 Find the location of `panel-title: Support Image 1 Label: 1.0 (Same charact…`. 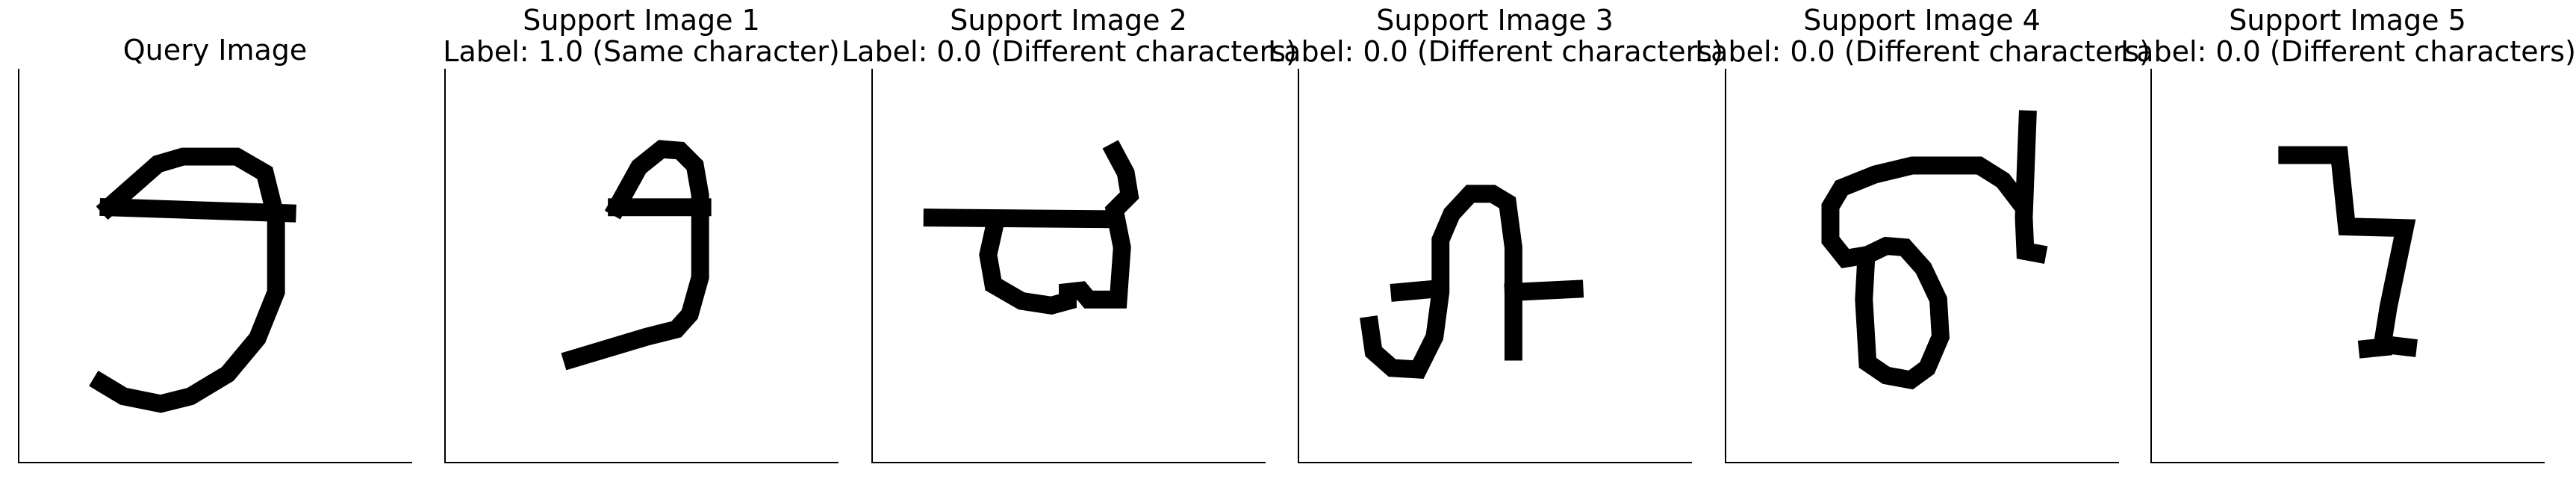

panel-title: Support Image 1 Label: 1.0 (Same charact… is located at coordinates (641, 35).